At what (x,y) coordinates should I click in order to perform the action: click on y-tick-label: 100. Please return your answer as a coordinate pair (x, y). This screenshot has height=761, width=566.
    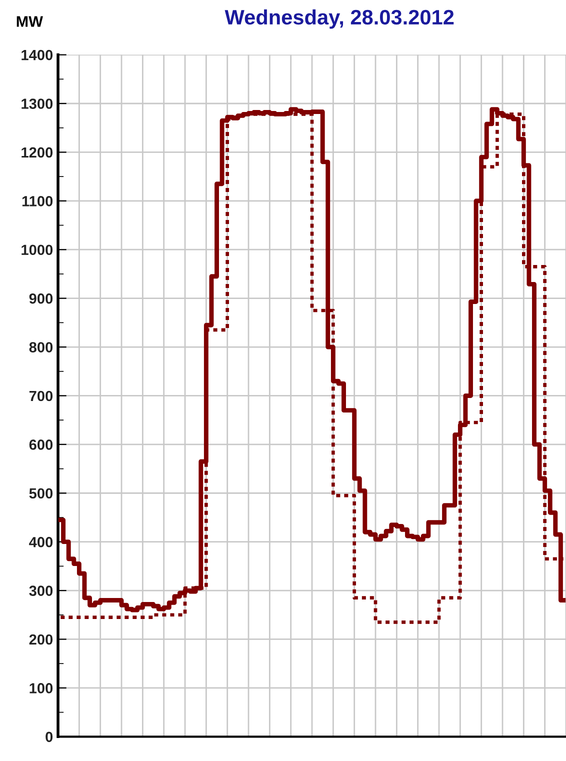
    Looking at the image, I should click on (41, 688).